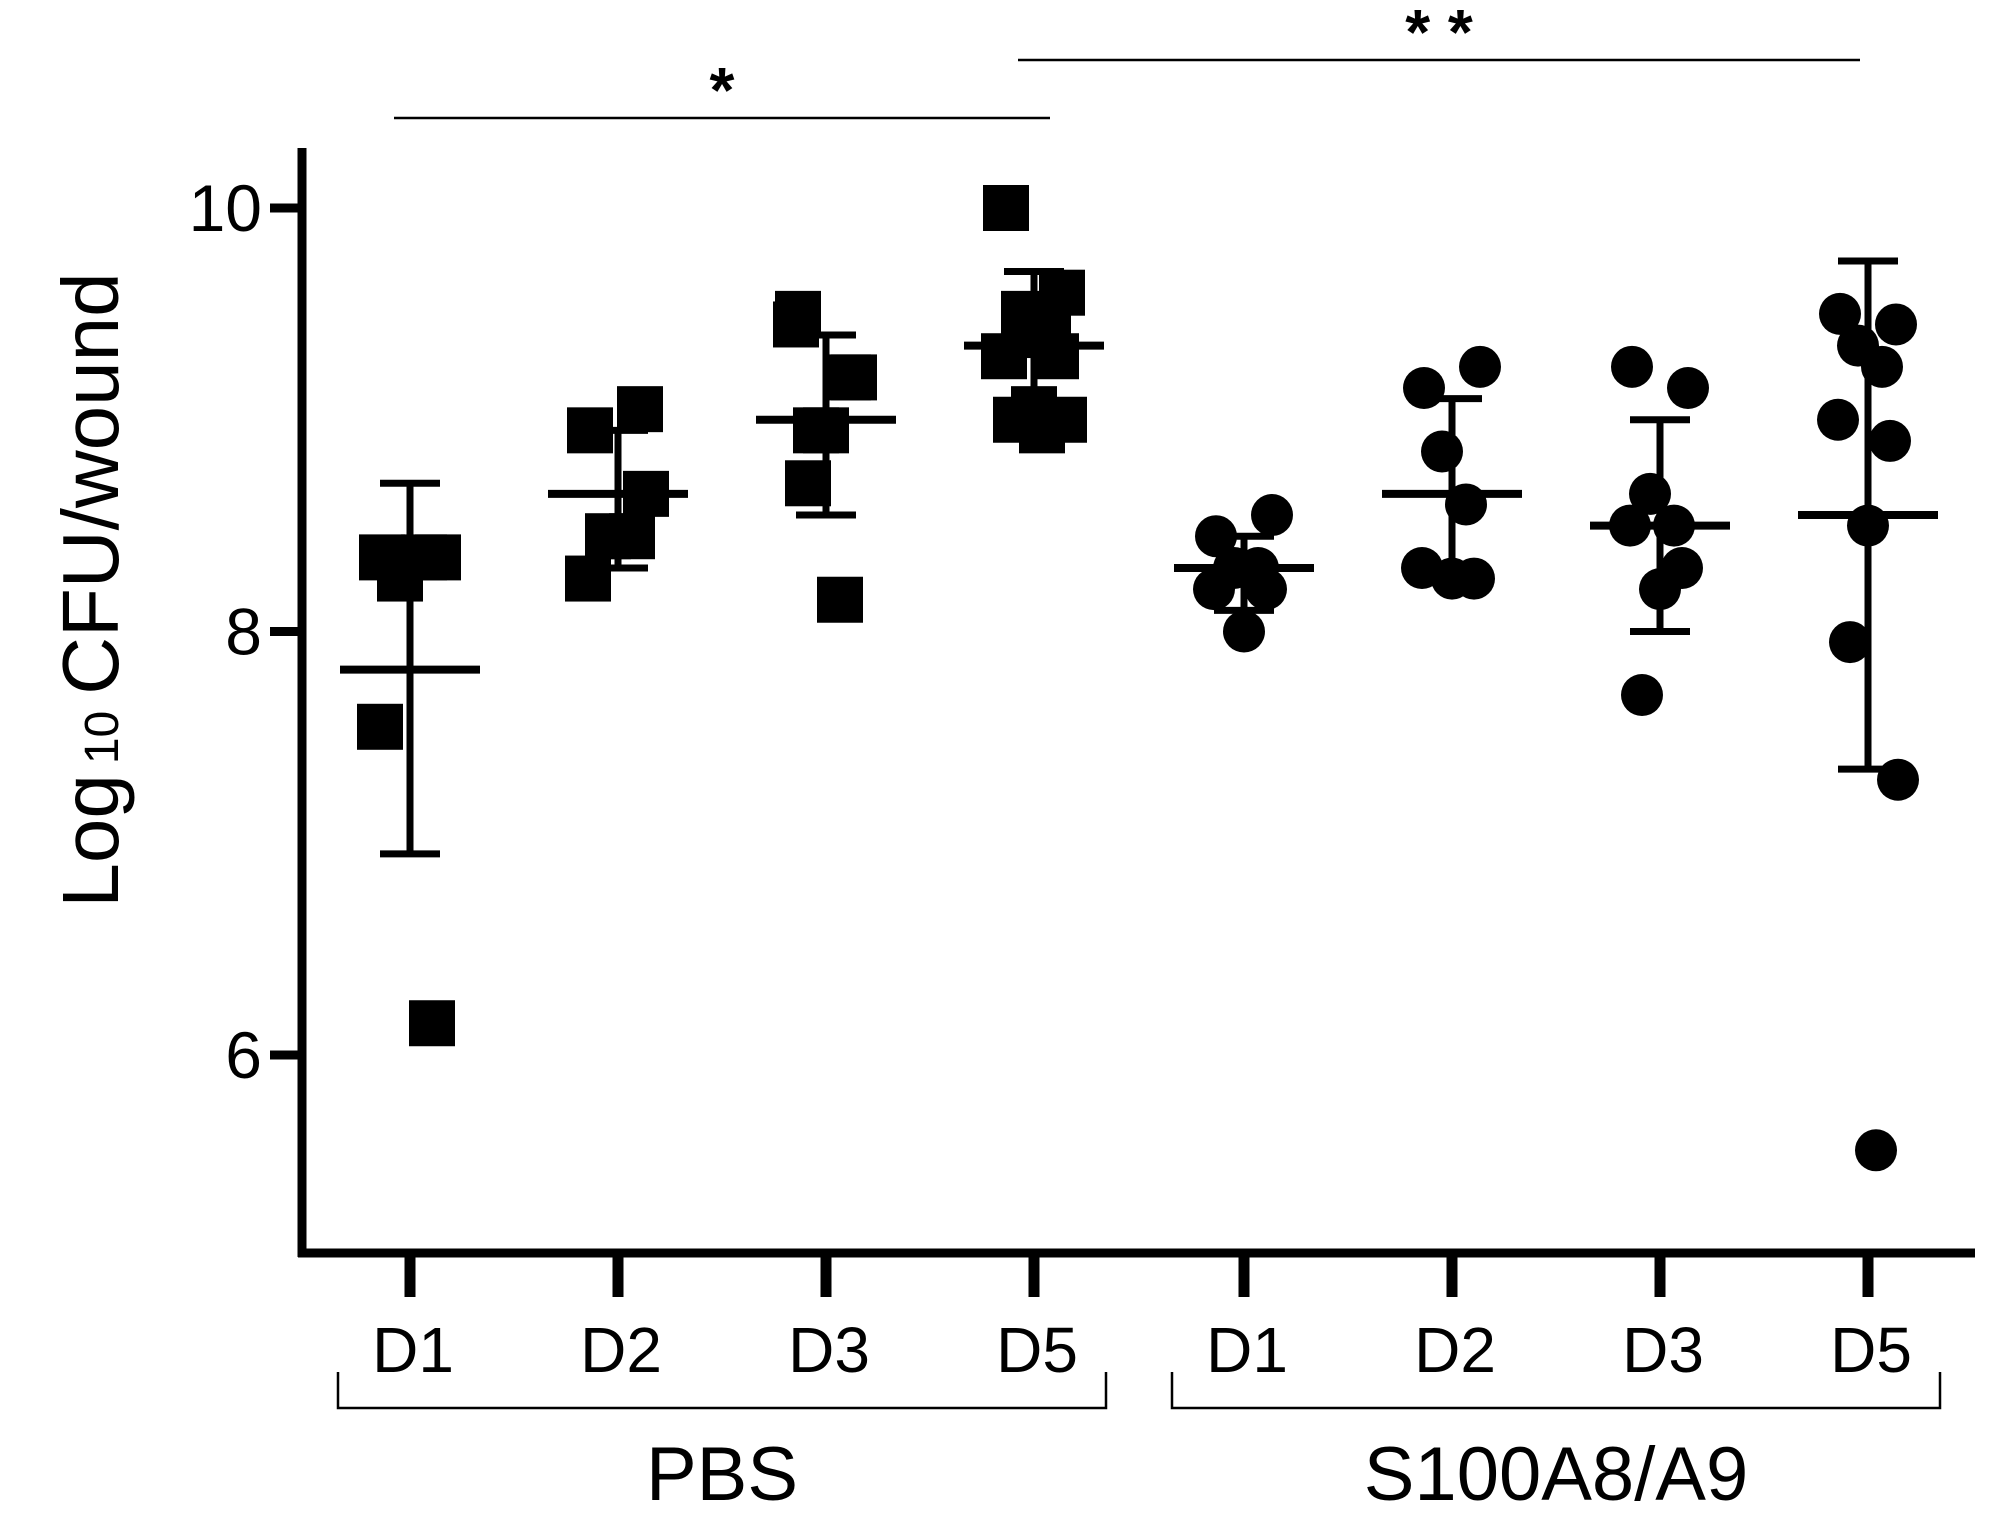 The height and width of the screenshot is (1520, 2004). Describe the element at coordinates (90, 483) in the screenshot. I see `y-axis-label-unit: CFU/wound` at that location.